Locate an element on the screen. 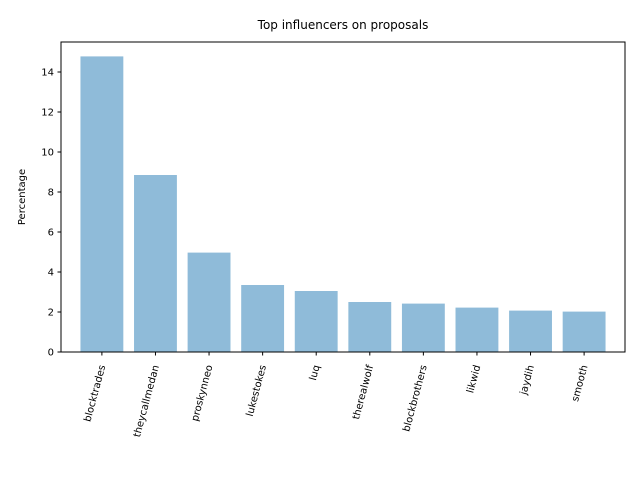 The width and height of the screenshot is (640, 480). x-tick-label-blockbrothers: blockbrothers is located at coordinates (415, 398).